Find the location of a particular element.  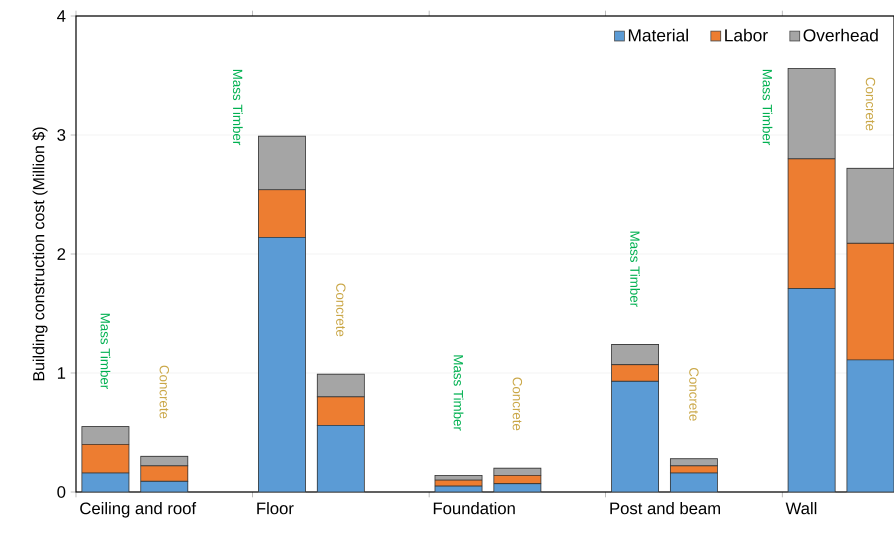

y-axis-title: Building construction cost (Million $) is located at coordinates (40, 253).